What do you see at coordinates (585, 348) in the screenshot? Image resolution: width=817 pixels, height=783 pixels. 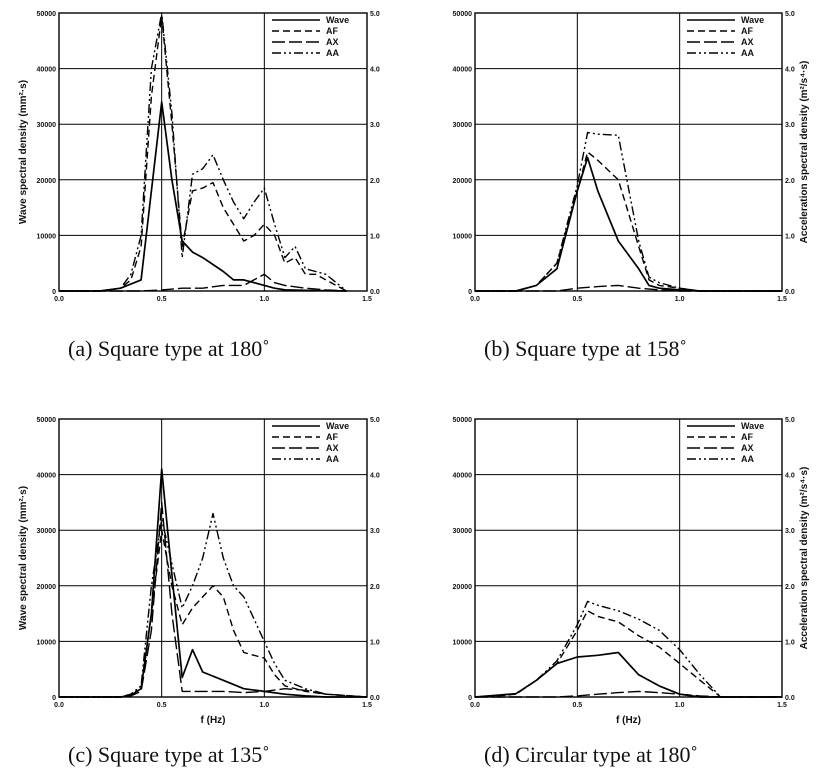 I see `caption-b: (b) Square type at 158˚` at bounding box center [585, 348].